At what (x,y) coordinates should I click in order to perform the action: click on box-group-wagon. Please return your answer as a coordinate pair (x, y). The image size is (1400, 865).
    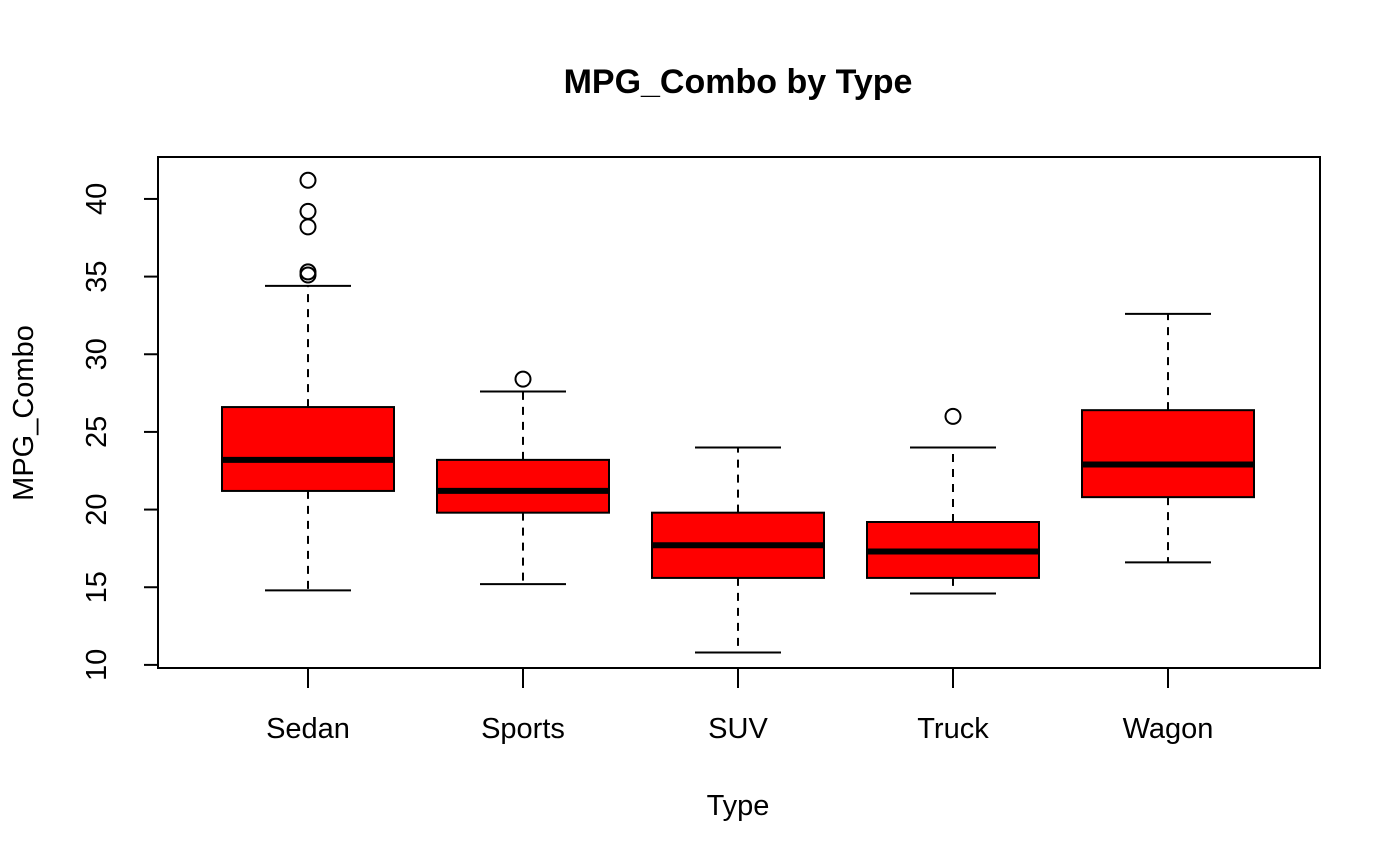
    Looking at the image, I should click on (1168, 438).